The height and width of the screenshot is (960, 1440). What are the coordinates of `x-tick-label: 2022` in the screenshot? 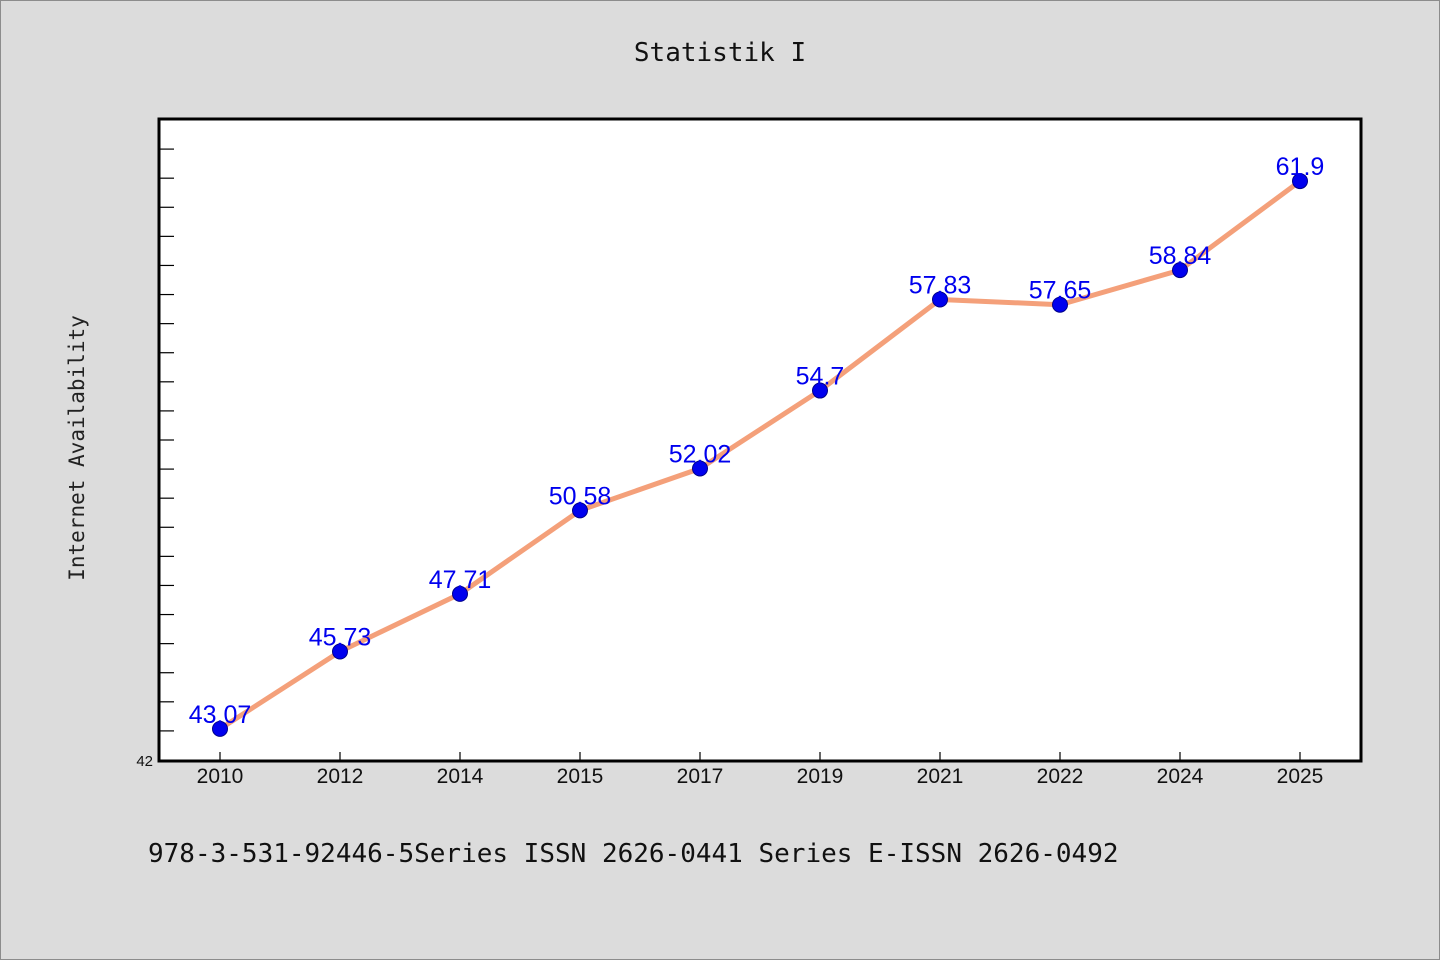 It's located at (1060, 776).